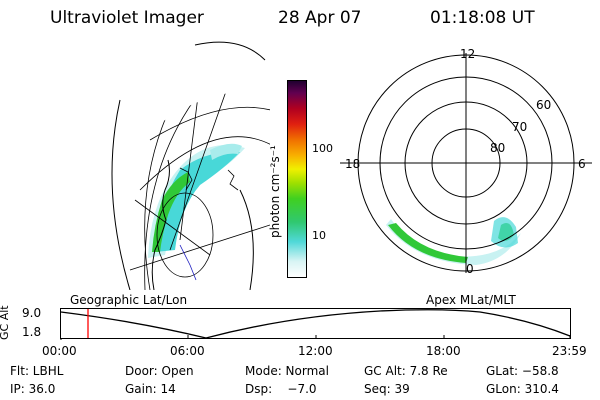  I want to click on colorbar, so click(297, 179).